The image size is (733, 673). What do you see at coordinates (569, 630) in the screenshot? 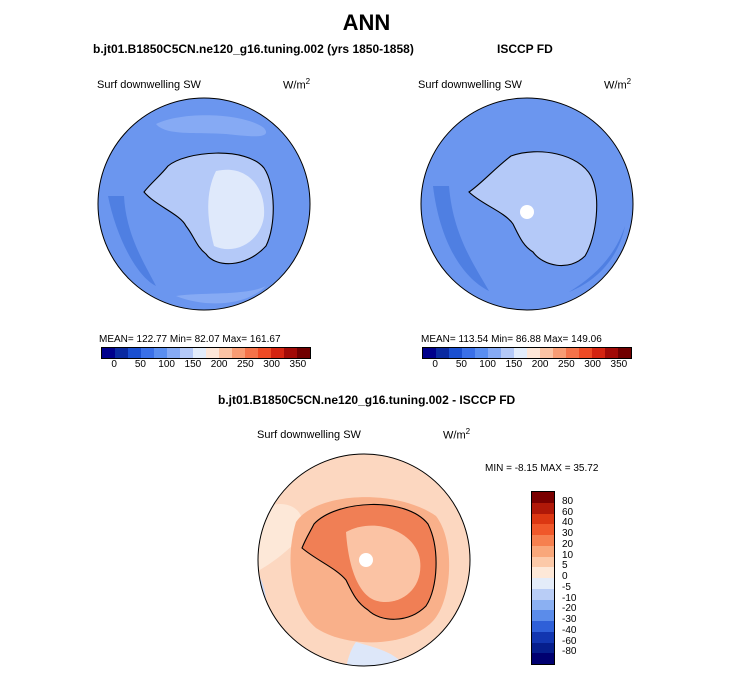
I see `colorbar-tick-label: -40` at bounding box center [569, 630].